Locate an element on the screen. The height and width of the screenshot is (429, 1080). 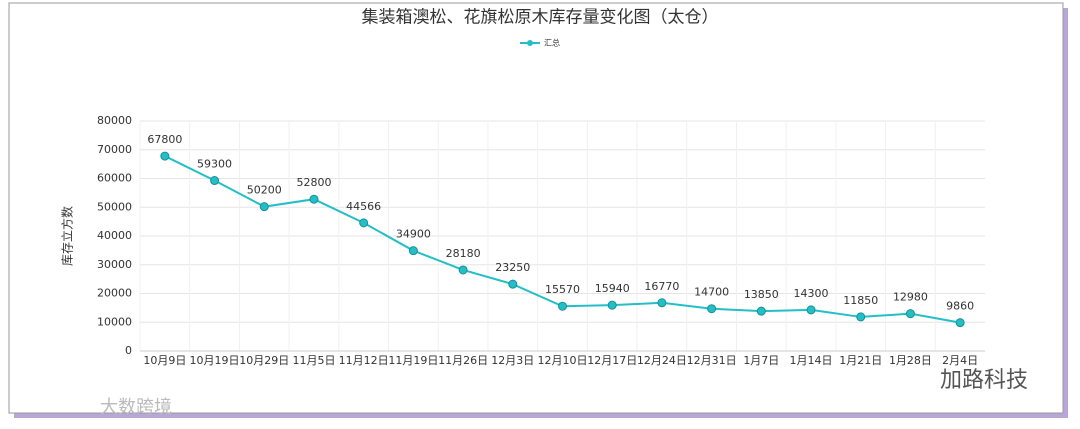
x-tick-label: 11月26日 is located at coordinates (463, 360).